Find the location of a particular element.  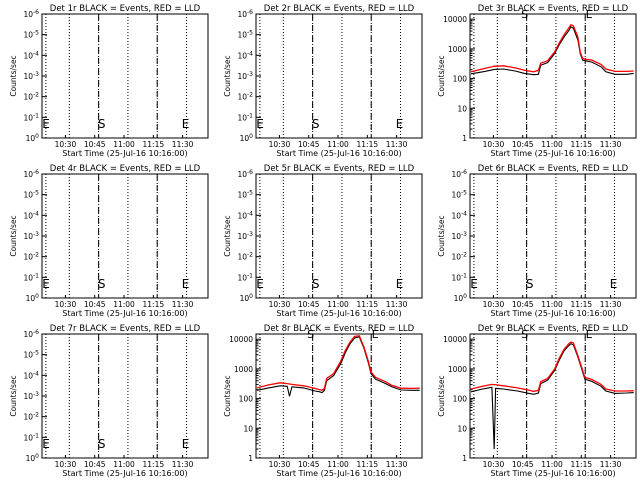

panel-title: Det 3r BLACK = Events, RED = LLD is located at coordinates (553, 9).